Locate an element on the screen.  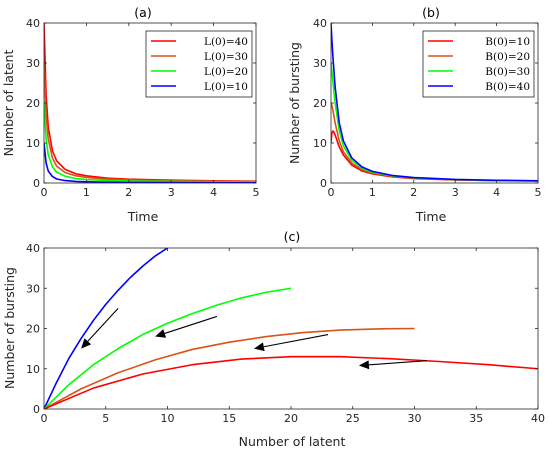
x-tick-label: 35 is located at coordinates (476, 418).